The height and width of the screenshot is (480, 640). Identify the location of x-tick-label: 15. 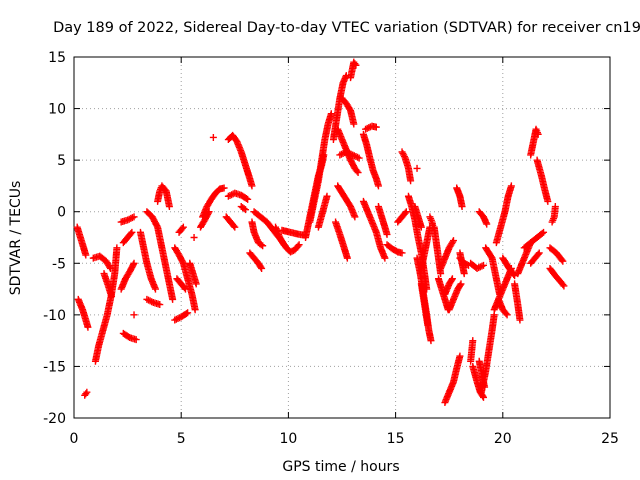
(396, 439).